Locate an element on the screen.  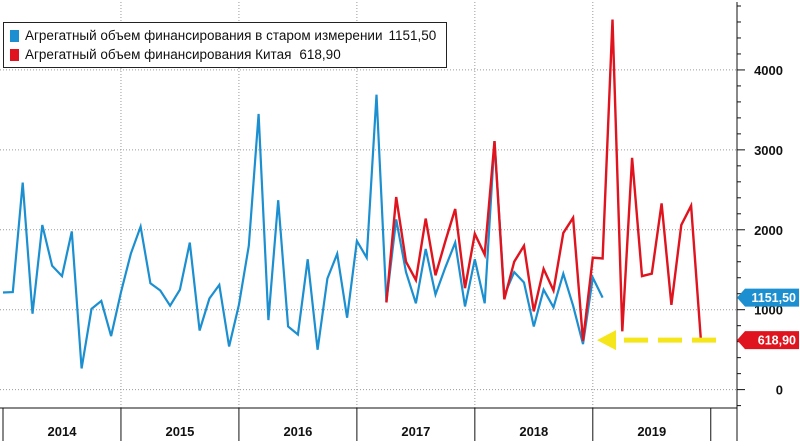
value-tag-china: 618,90 is located at coordinates (768, 340).